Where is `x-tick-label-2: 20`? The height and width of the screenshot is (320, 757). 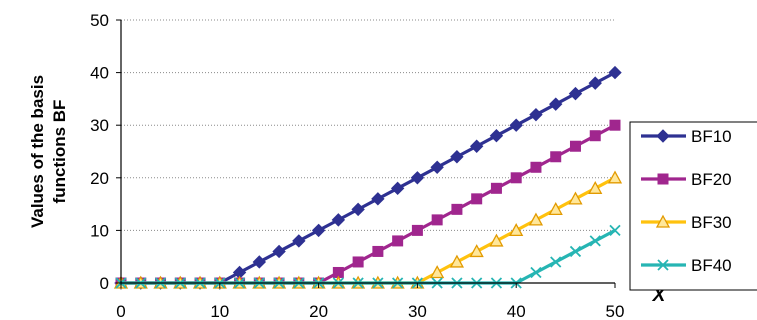 x-tick-label-2: 20 is located at coordinates (318, 311).